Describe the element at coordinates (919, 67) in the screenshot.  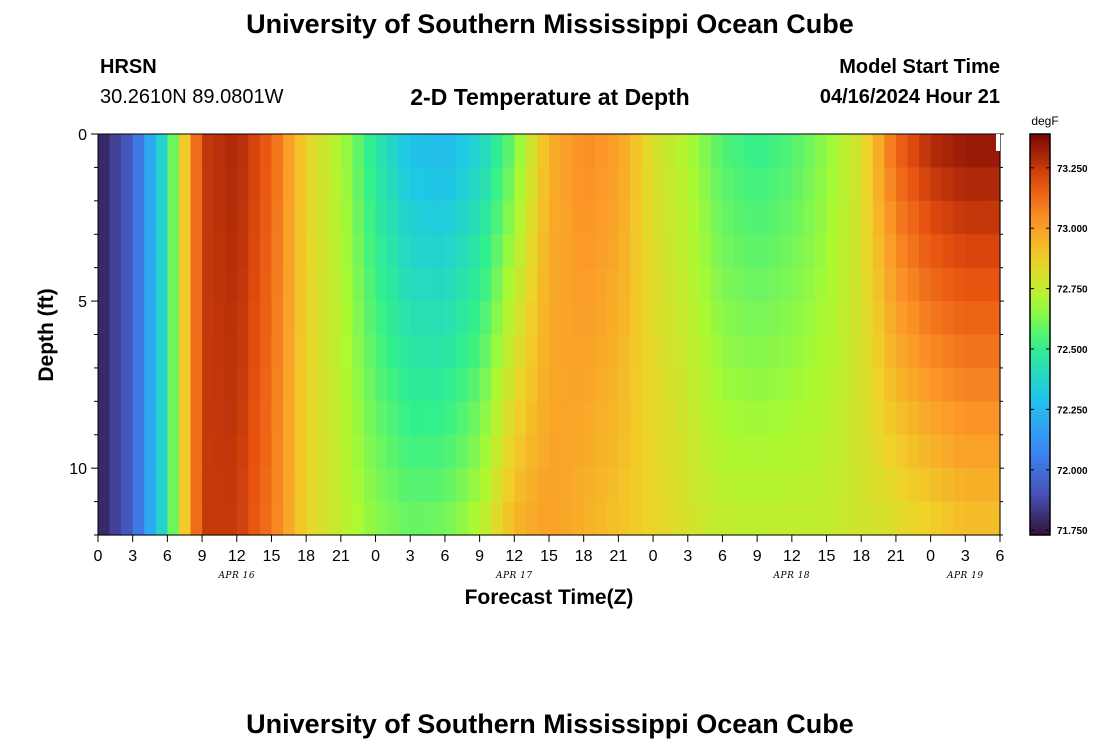
I see `model-start-label: Model Start Time` at that location.